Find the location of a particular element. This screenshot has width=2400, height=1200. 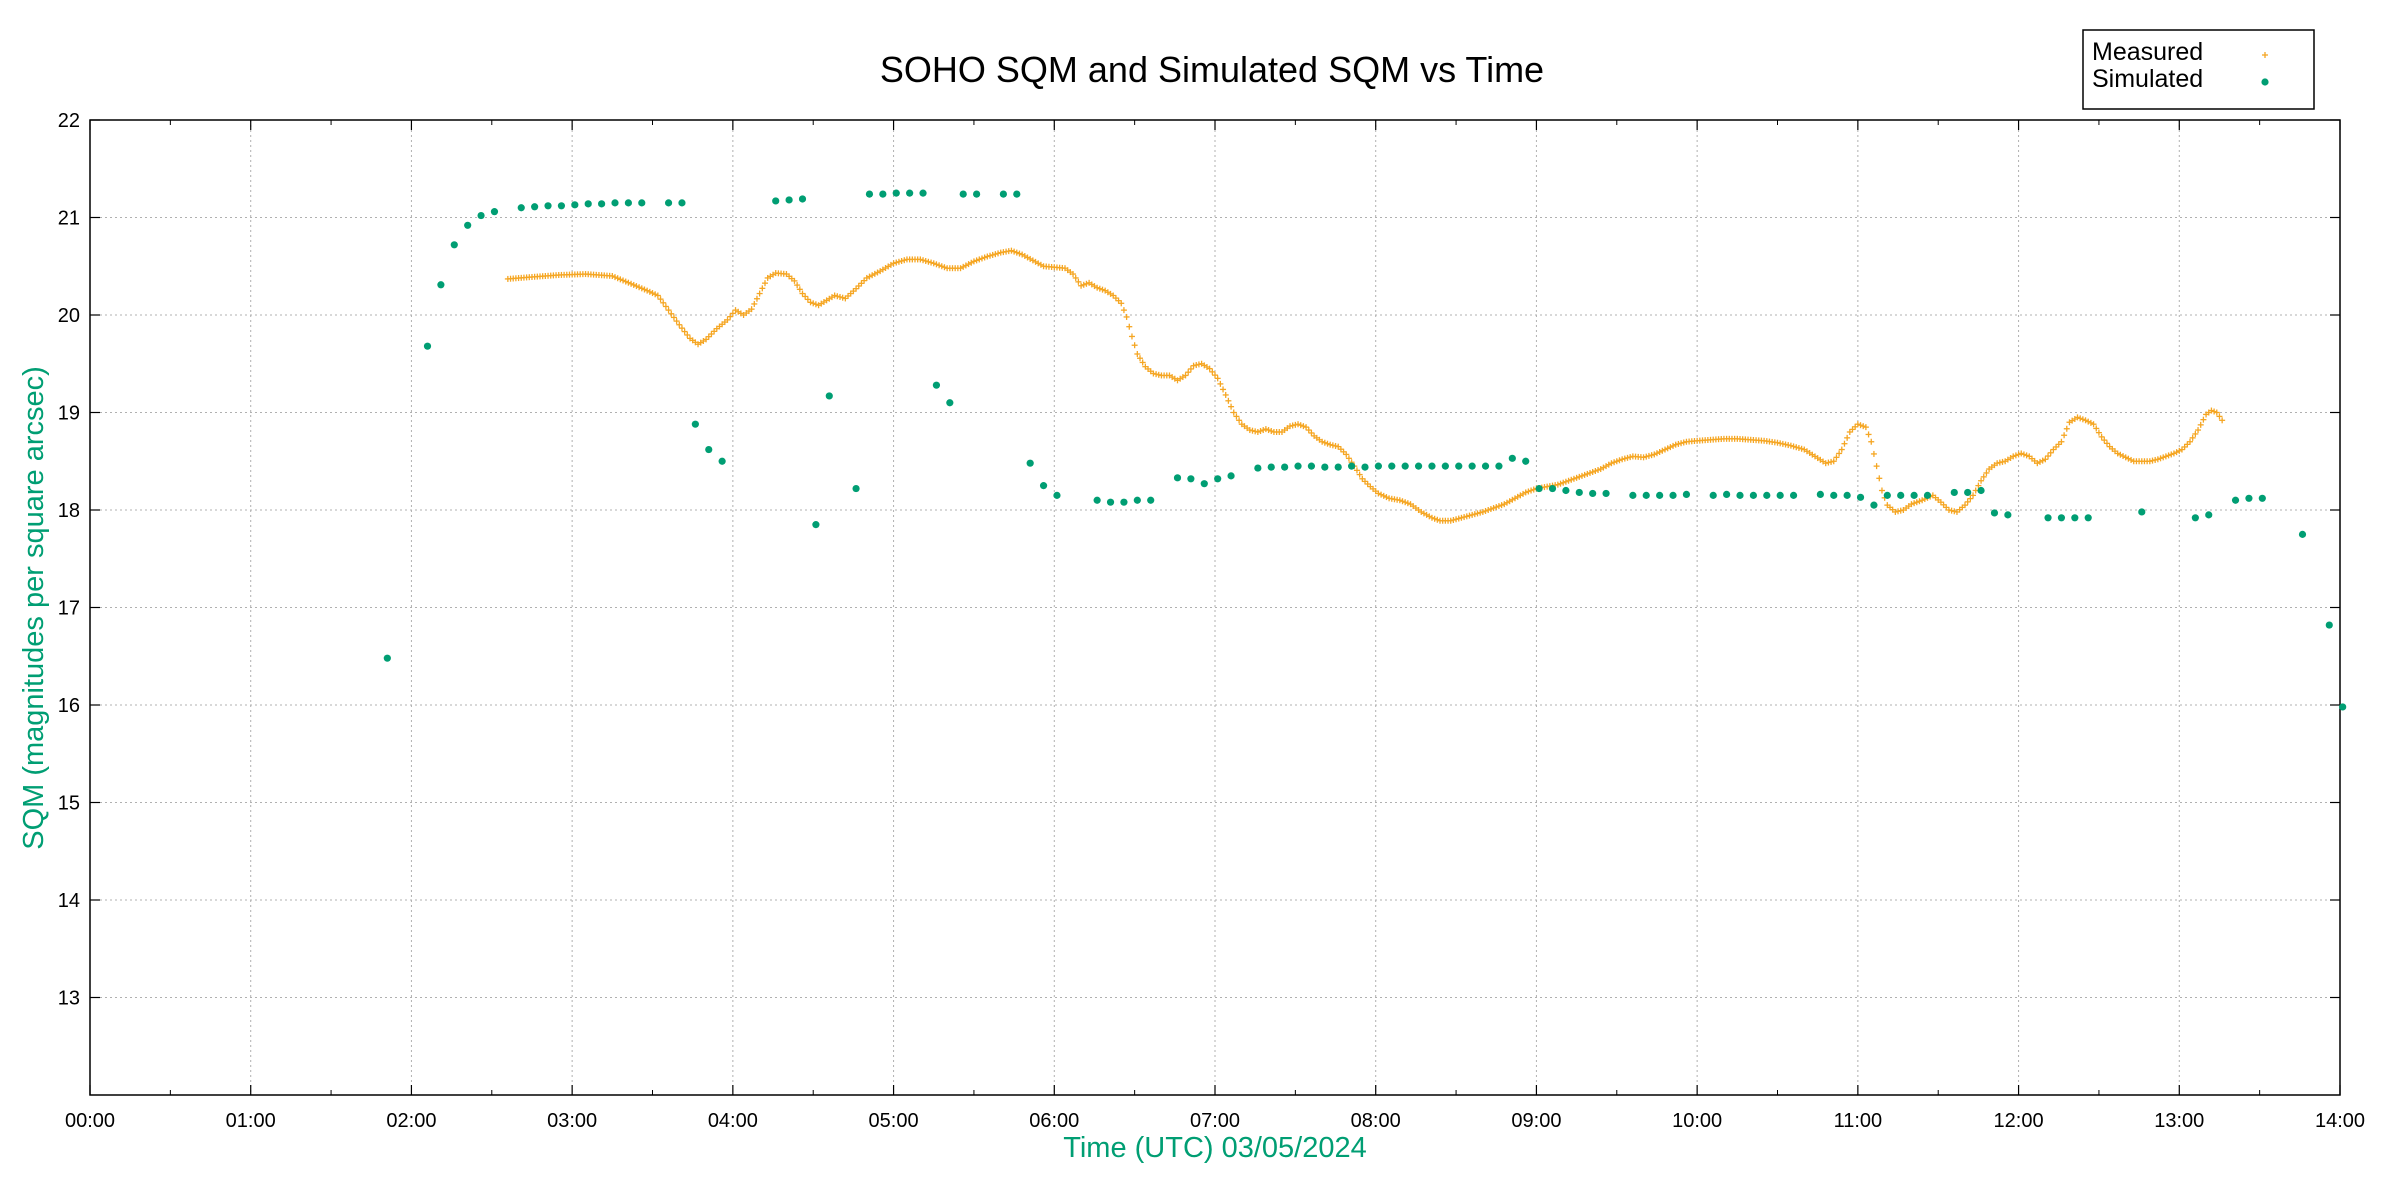

x-tick-label: 12:00 is located at coordinates (2019, 1121).